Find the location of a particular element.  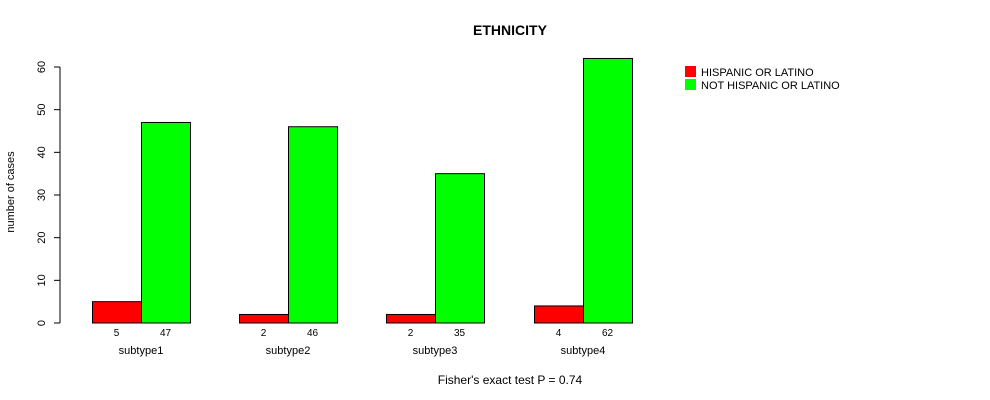

bar-value-label: 47 is located at coordinates (166, 333).